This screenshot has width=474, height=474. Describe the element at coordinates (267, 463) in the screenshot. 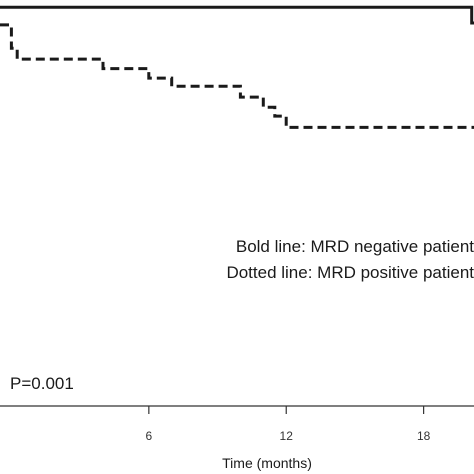

I see `x-axis-label: Time (months)` at that location.